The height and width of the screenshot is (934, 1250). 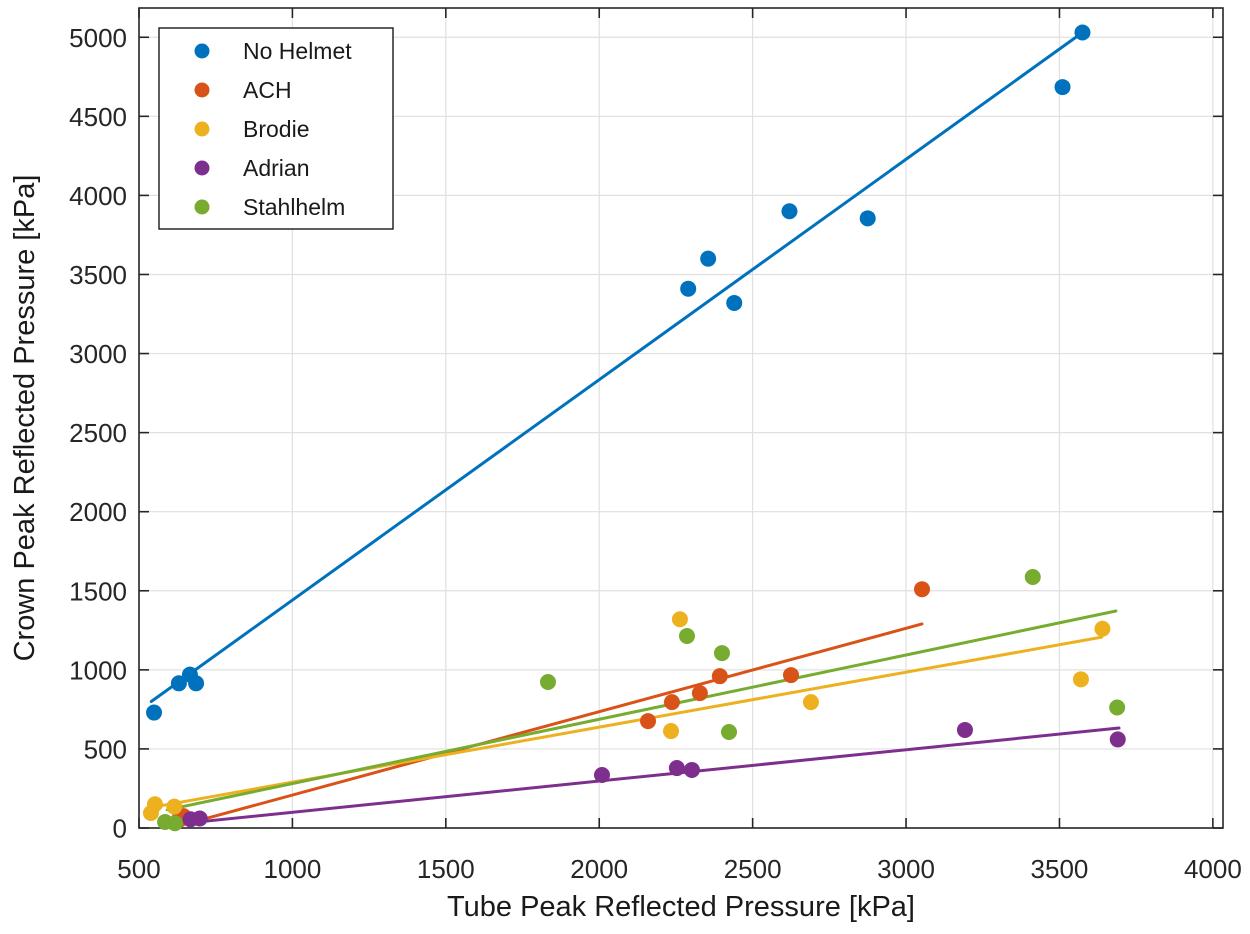 I want to click on y-tick-label: 2500, so click(x=98, y=433).